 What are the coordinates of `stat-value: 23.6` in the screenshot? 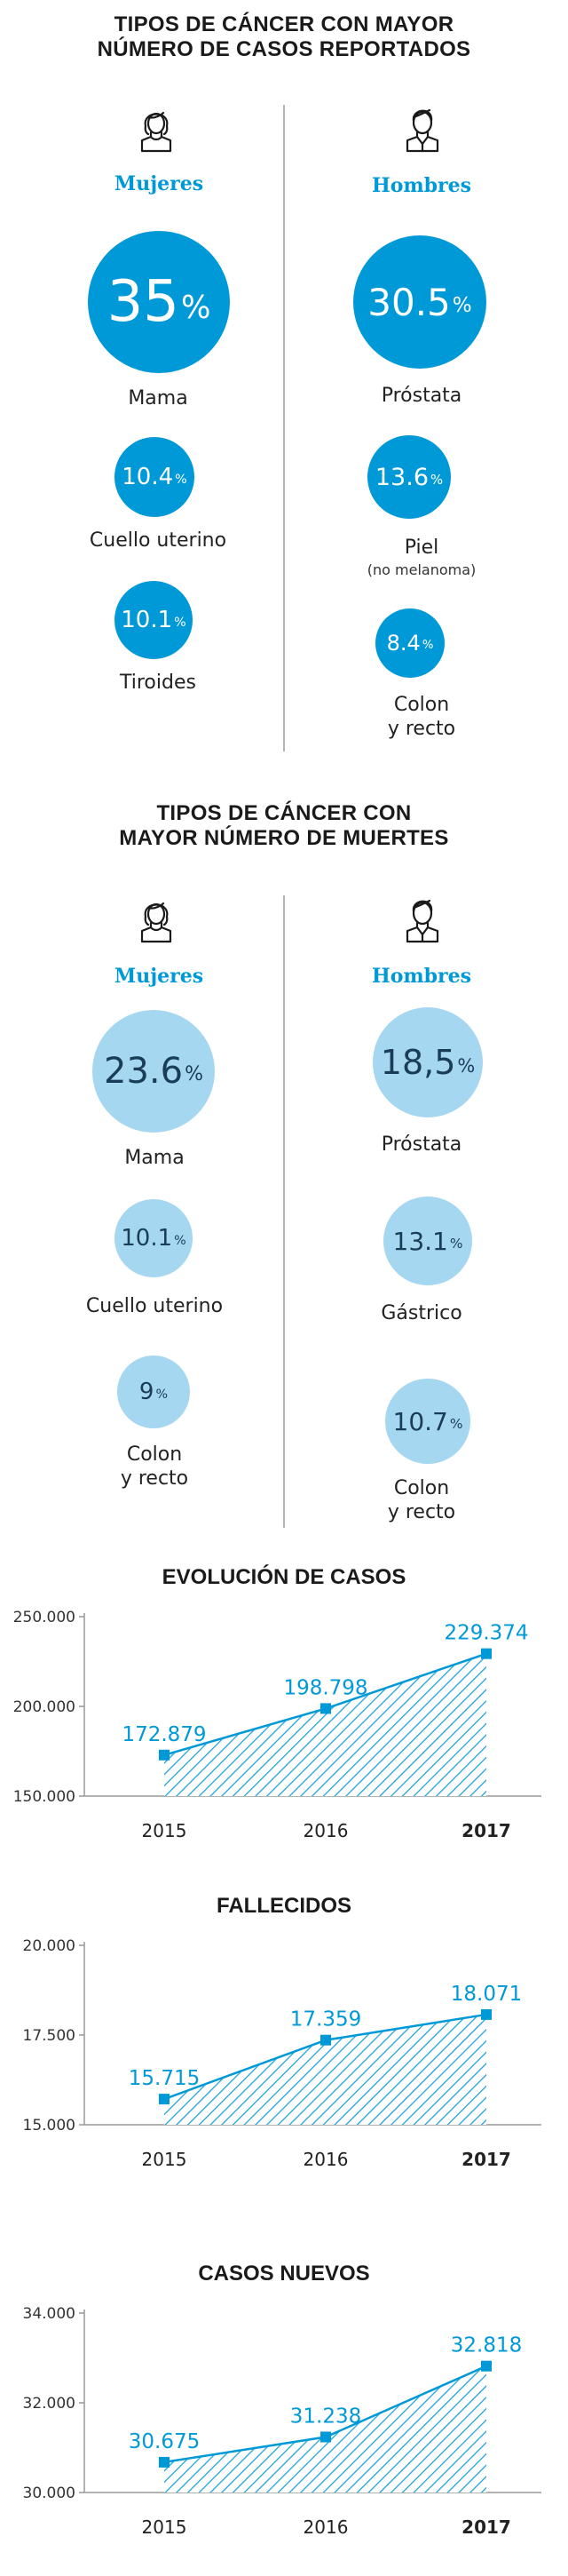 It's located at (144, 1071).